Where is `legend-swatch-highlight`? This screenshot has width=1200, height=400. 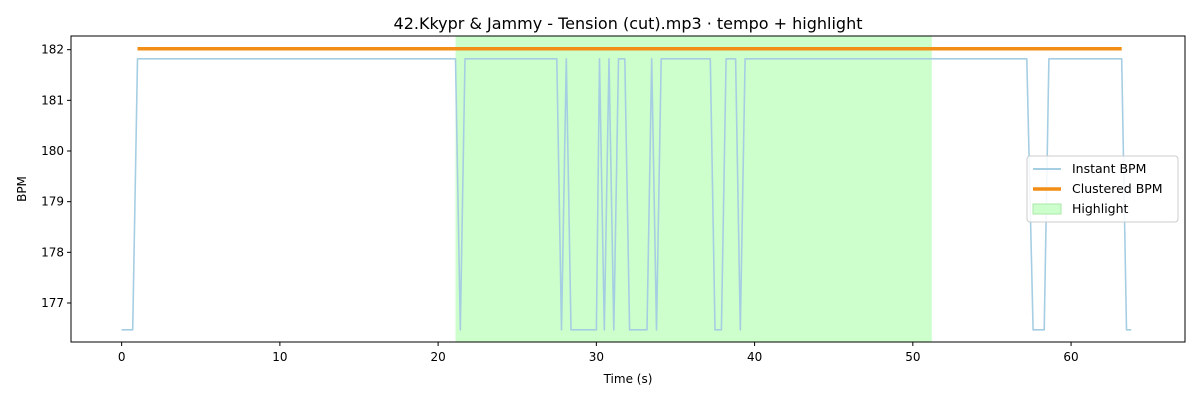 legend-swatch-highlight is located at coordinates (1047, 209).